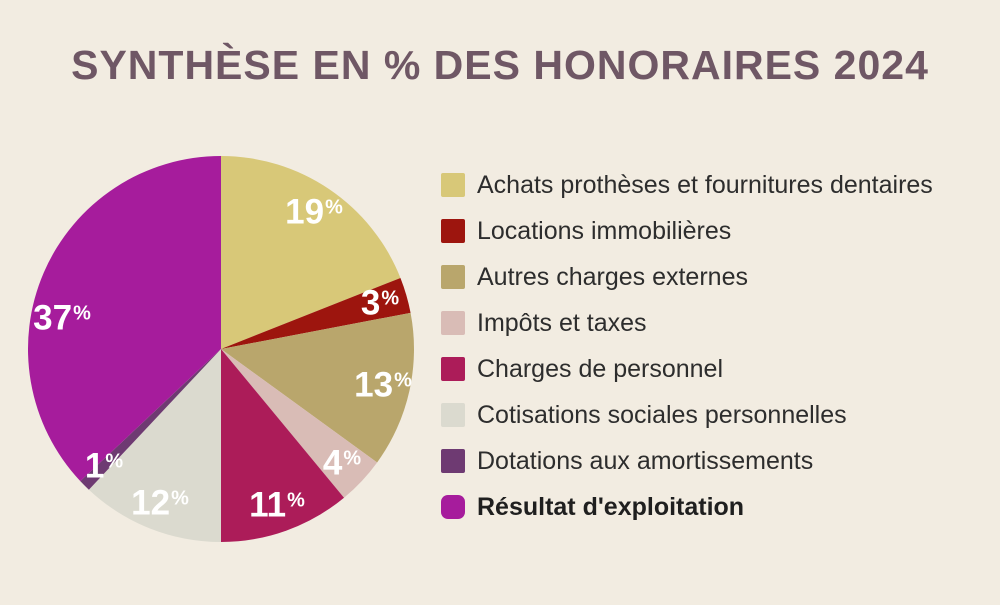  I want to click on legend-item: Dotations aux amortissements, so click(687, 461).